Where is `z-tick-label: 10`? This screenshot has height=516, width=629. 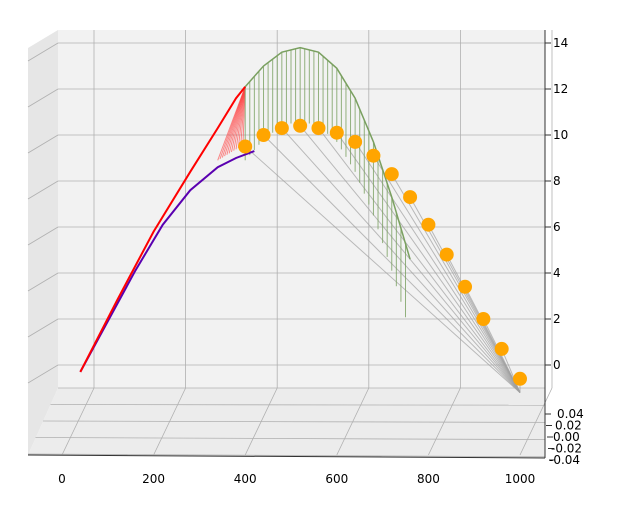
z-tick-label: 10 is located at coordinates (560, 135).